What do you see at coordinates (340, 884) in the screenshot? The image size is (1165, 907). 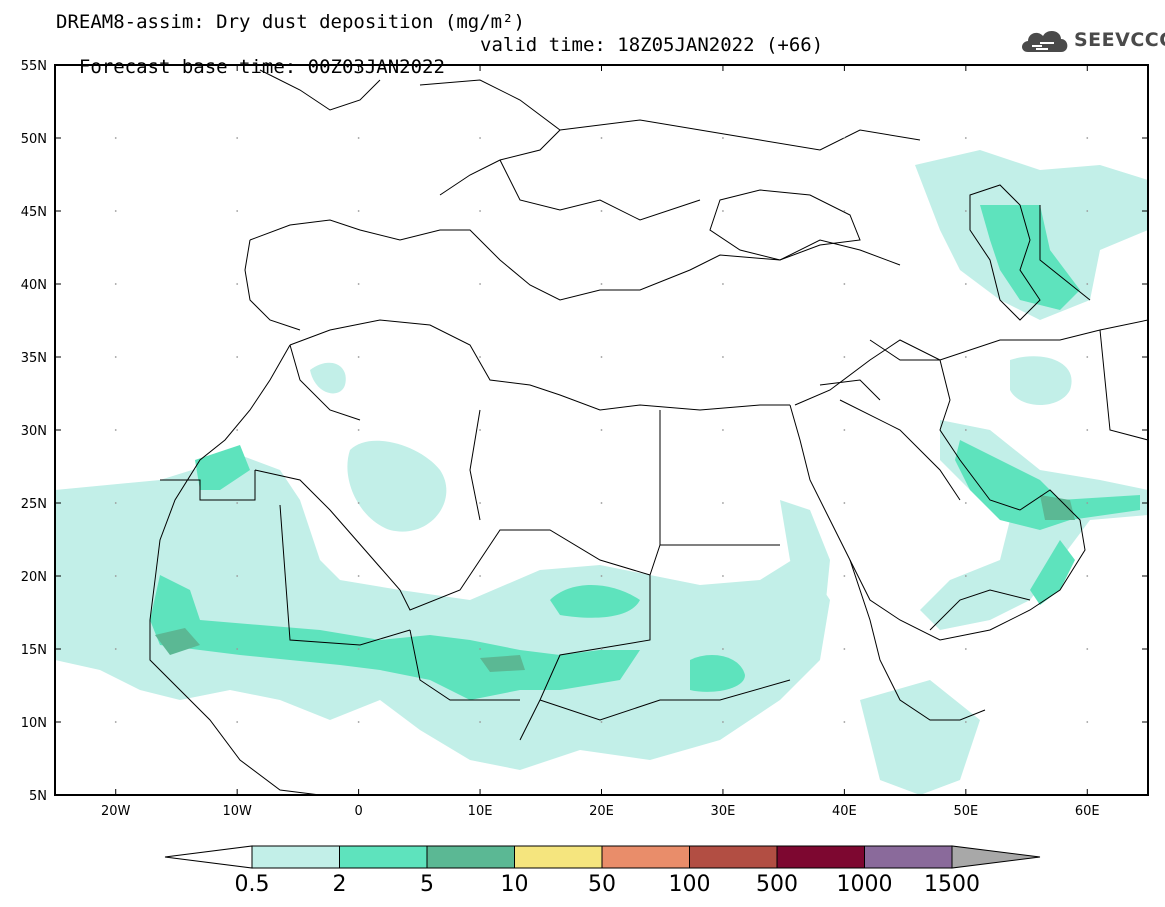 I see `colorbar-label: 2` at bounding box center [340, 884].